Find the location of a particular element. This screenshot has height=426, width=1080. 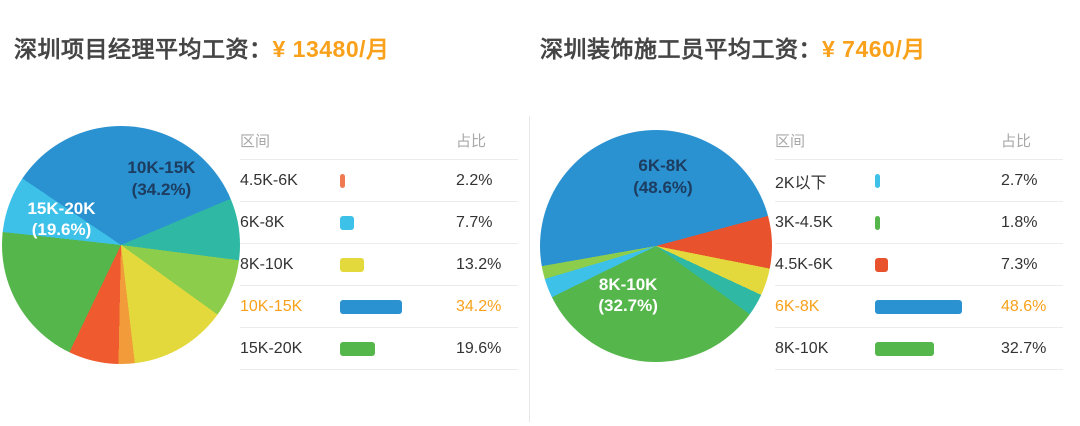

pie-slice-label: 8K-10K (32.7%) is located at coordinates (628, 294).